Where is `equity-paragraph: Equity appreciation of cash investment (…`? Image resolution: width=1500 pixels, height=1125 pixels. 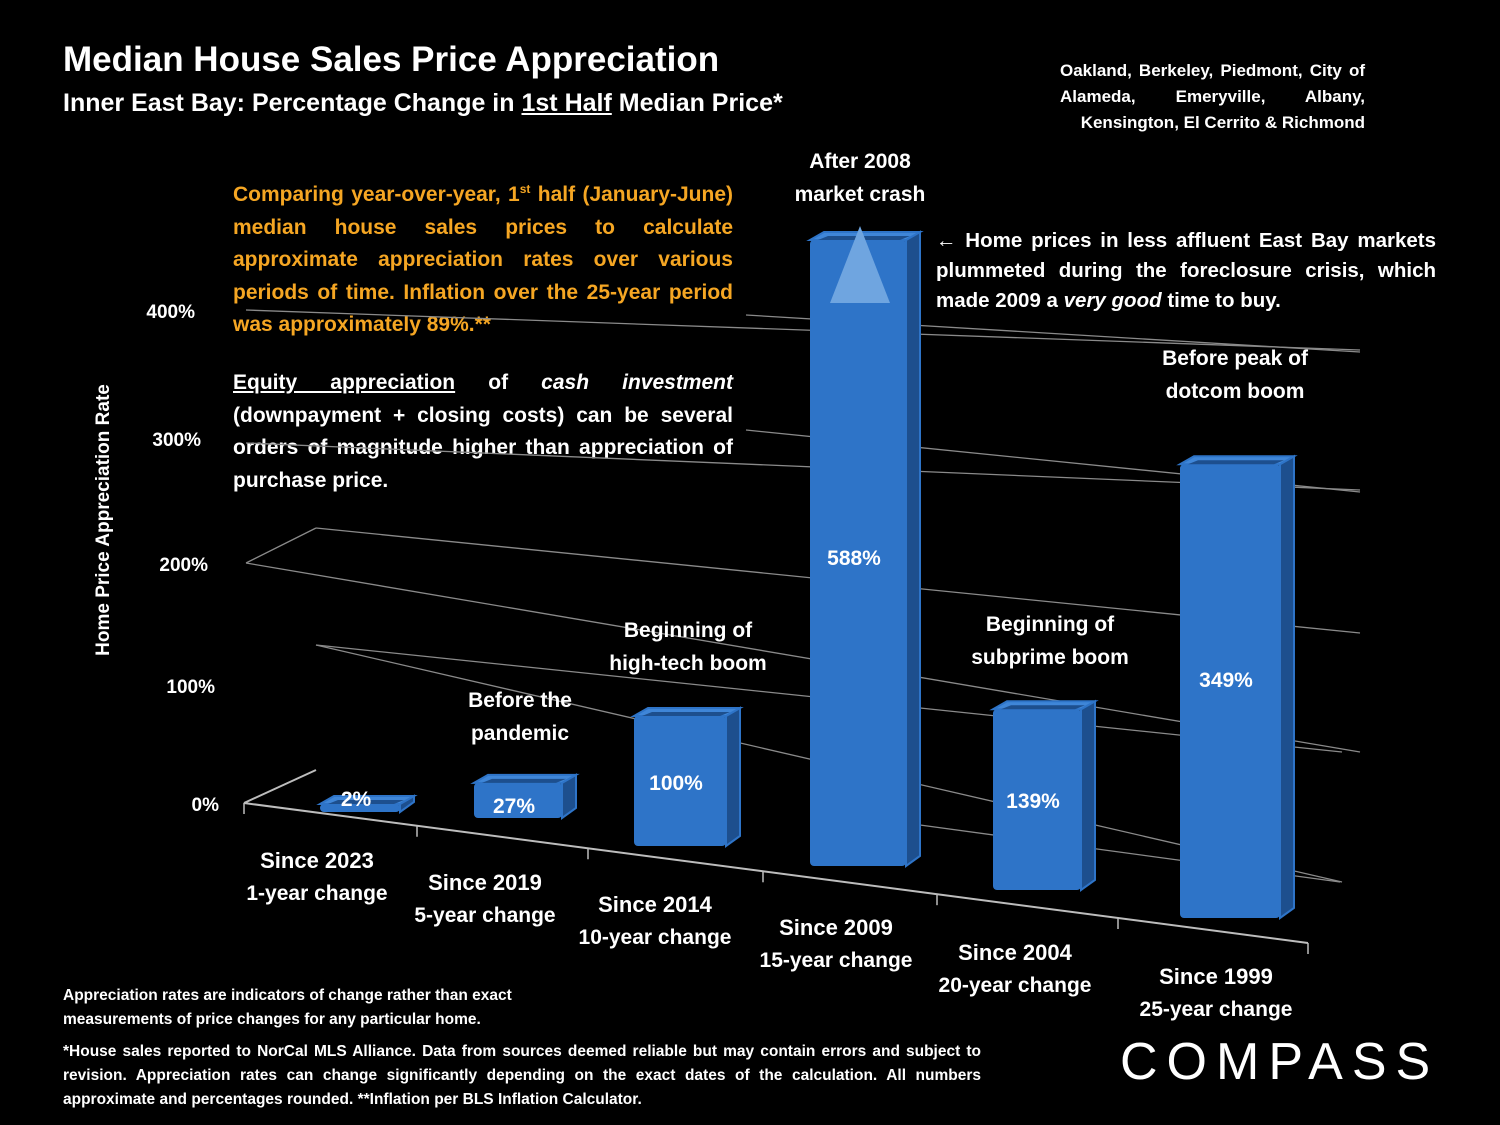 equity-paragraph: Equity appreciation of cash investment (… is located at coordinates (483, 432).